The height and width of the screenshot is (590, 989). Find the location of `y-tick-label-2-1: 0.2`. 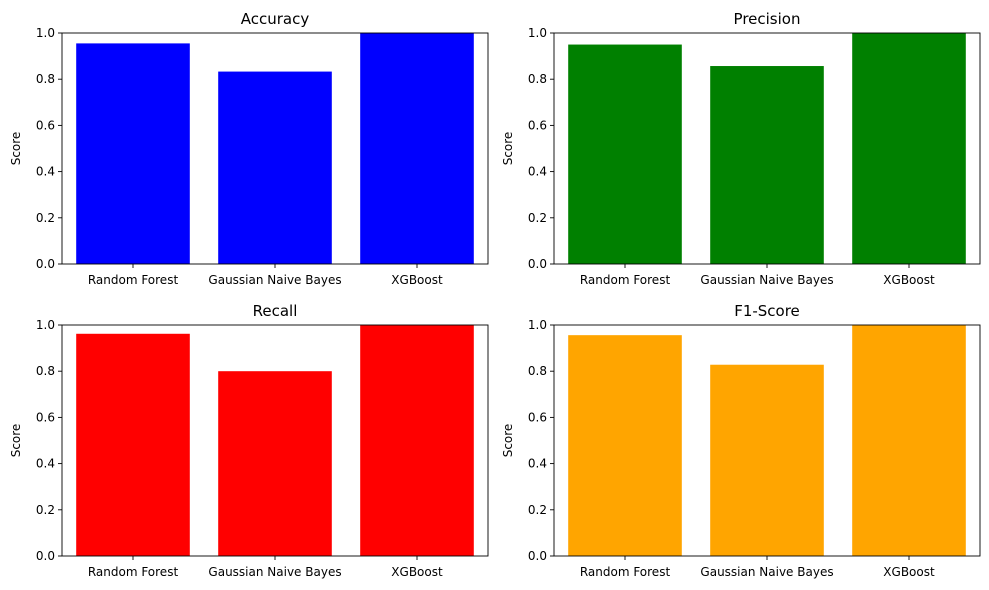

y-tick-label-2-1: 0.2 is located at coordinates (45, 510).